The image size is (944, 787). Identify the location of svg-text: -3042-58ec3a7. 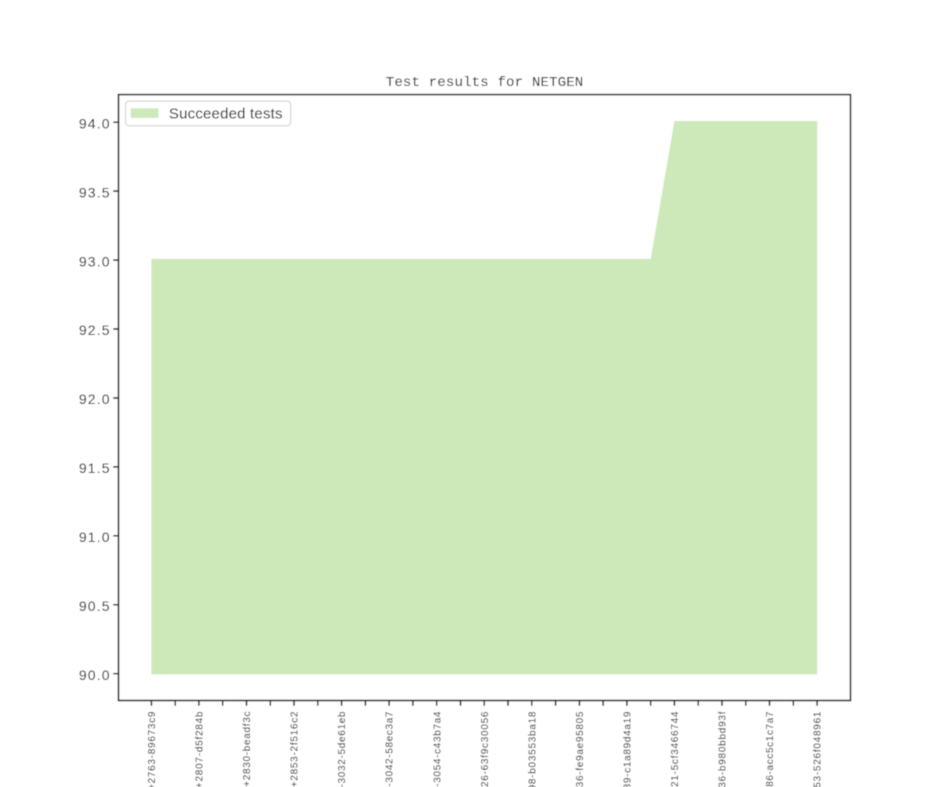
(390, 749).